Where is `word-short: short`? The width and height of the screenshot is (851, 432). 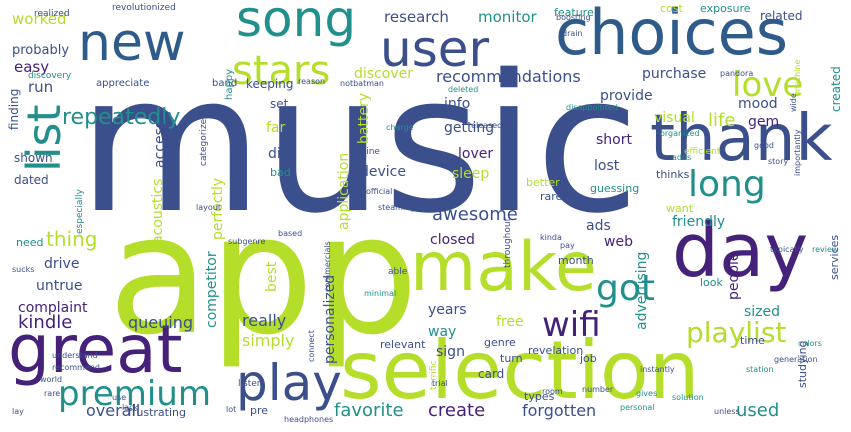 word-short: short is located at coordinates (614, 140).